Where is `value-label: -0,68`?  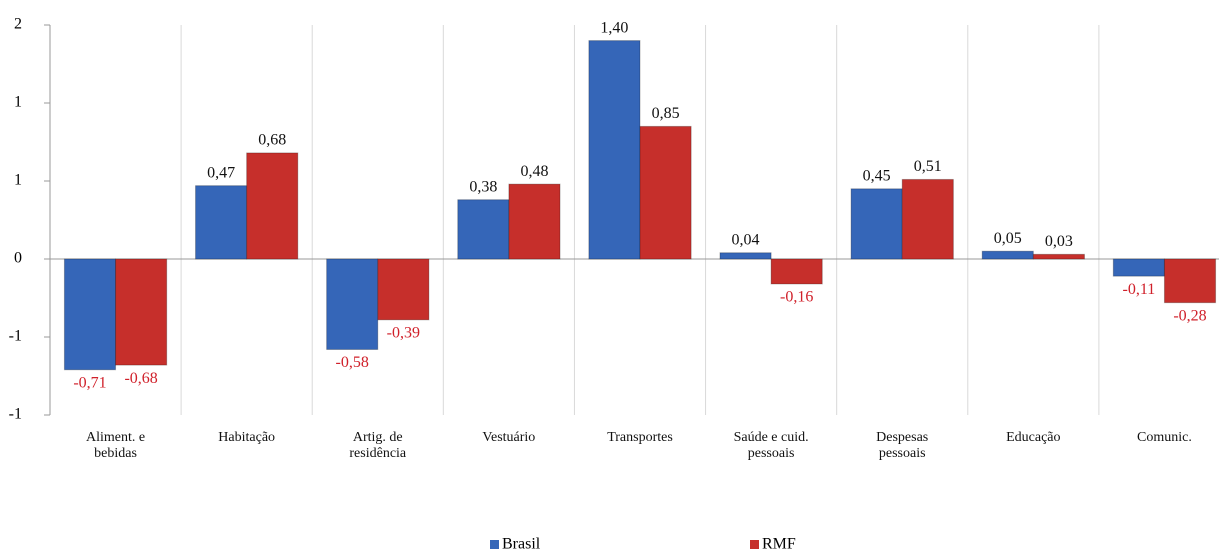
value-label: -0,68 is located at coordinates (140, 378).